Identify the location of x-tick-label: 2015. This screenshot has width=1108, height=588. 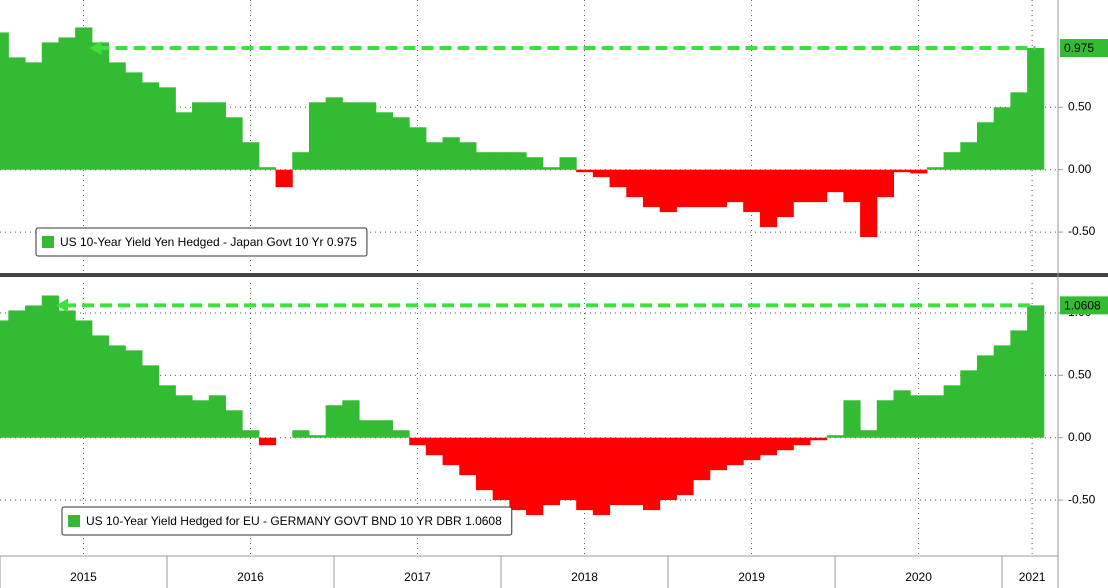
(83, 577).